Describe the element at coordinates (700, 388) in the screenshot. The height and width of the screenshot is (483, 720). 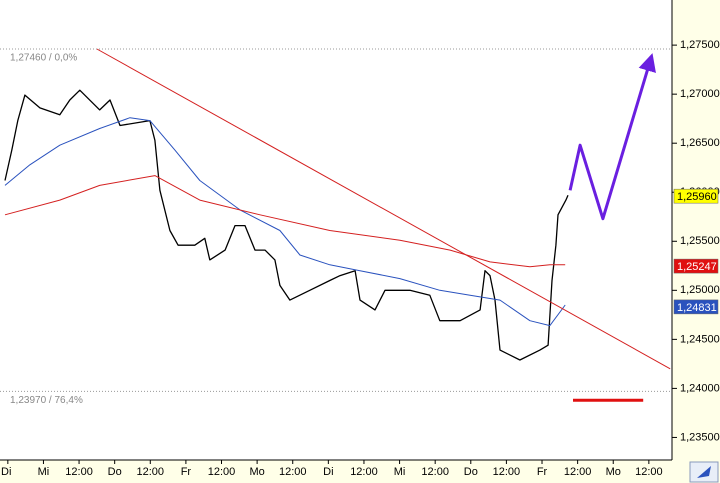
I see `y-tick-label: 1,24000` at that location.